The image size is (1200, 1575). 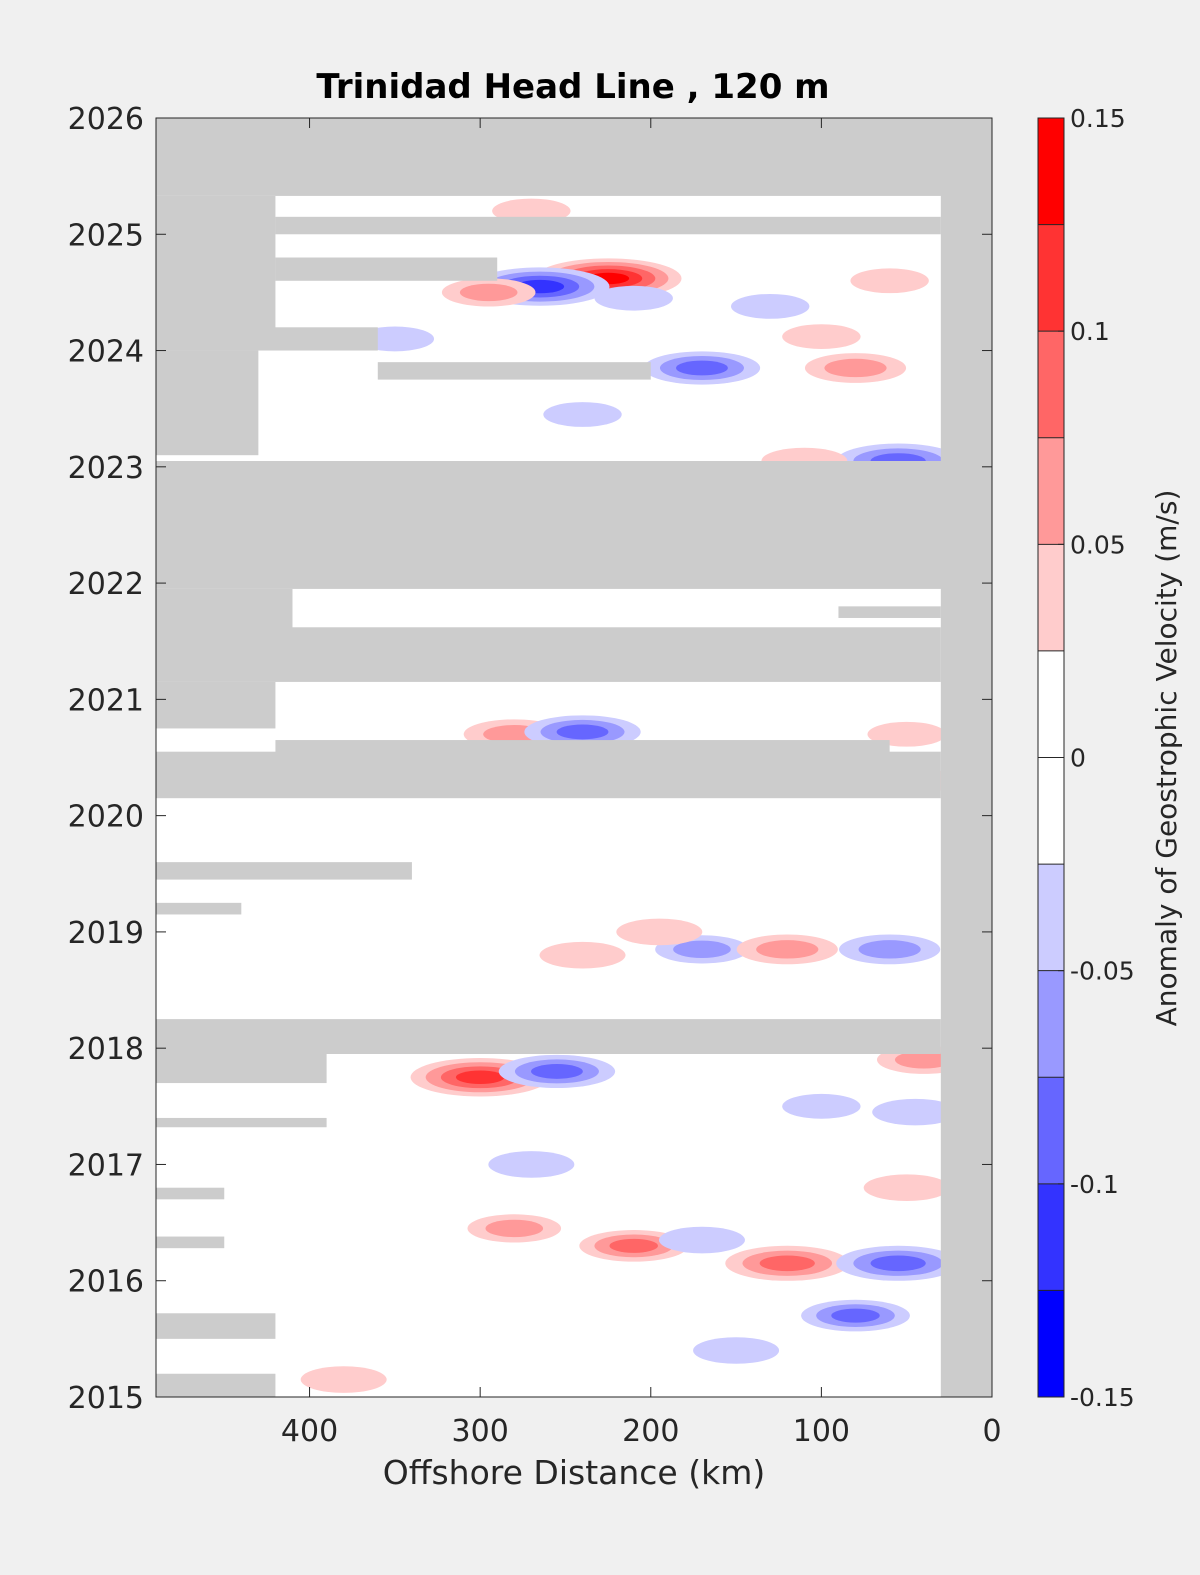 What do you see at coordinates (106, 1282) in the screenshot?
I see `y-tick-label: 2016` at bounding box center [106, 1282].